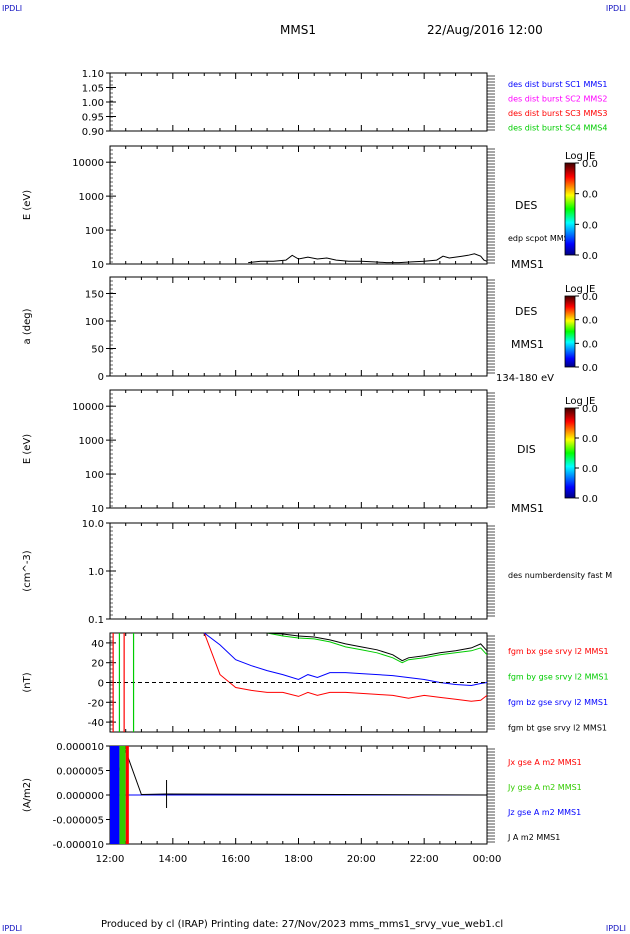 This screenshot has width=630, height=934. What do you see at coordinates (298, 30) in the screenshot?
I see `spacecraft-title: MMS1` at bounding box center [298, 30].